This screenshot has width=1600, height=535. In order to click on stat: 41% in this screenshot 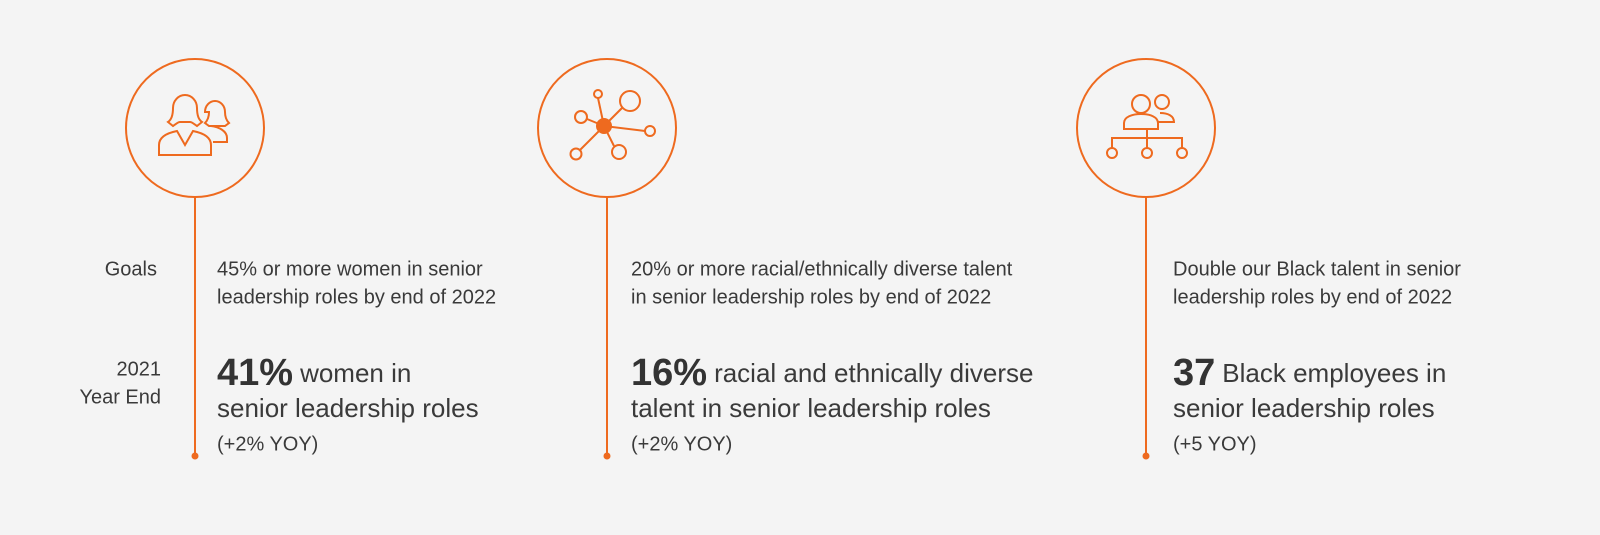, I will do `click(255, 373)`.